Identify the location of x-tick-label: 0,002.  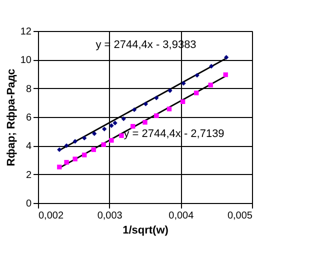
(51, 216).